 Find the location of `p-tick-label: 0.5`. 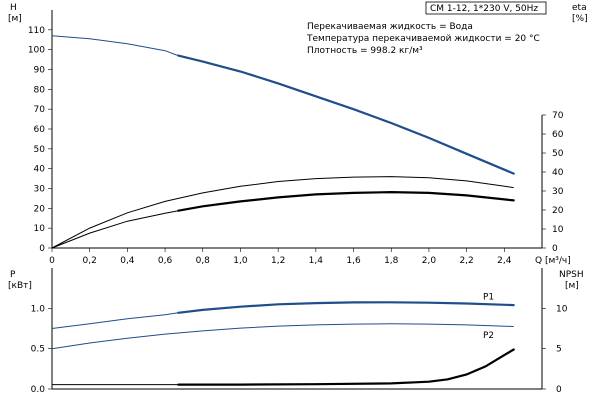

p-tick-label: 0.5 is located at coordinates (38, 350).